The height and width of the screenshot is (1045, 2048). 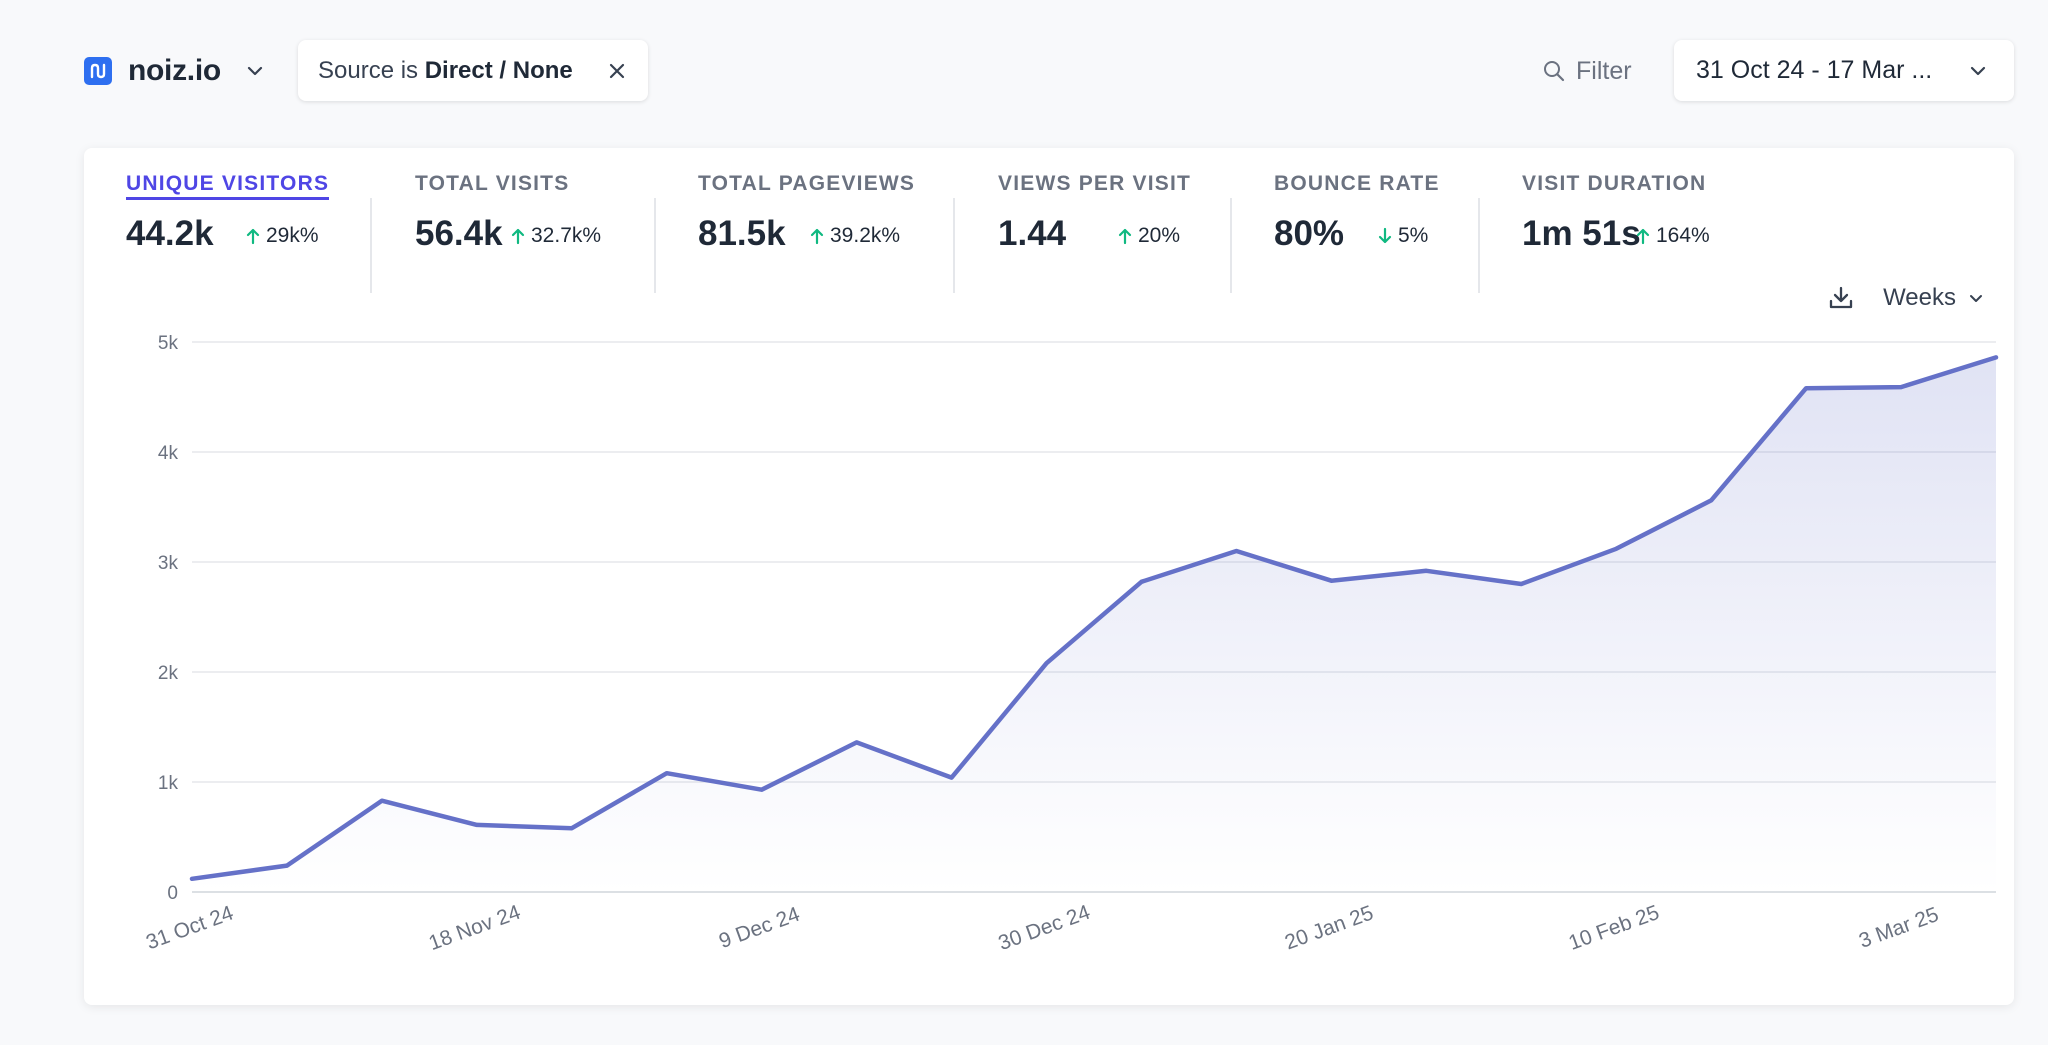 What do you see at coordinates (475, 928) in the screenshot?
I see `x-tick-label: 18 Nov 24` at bounding box center [475, 928].